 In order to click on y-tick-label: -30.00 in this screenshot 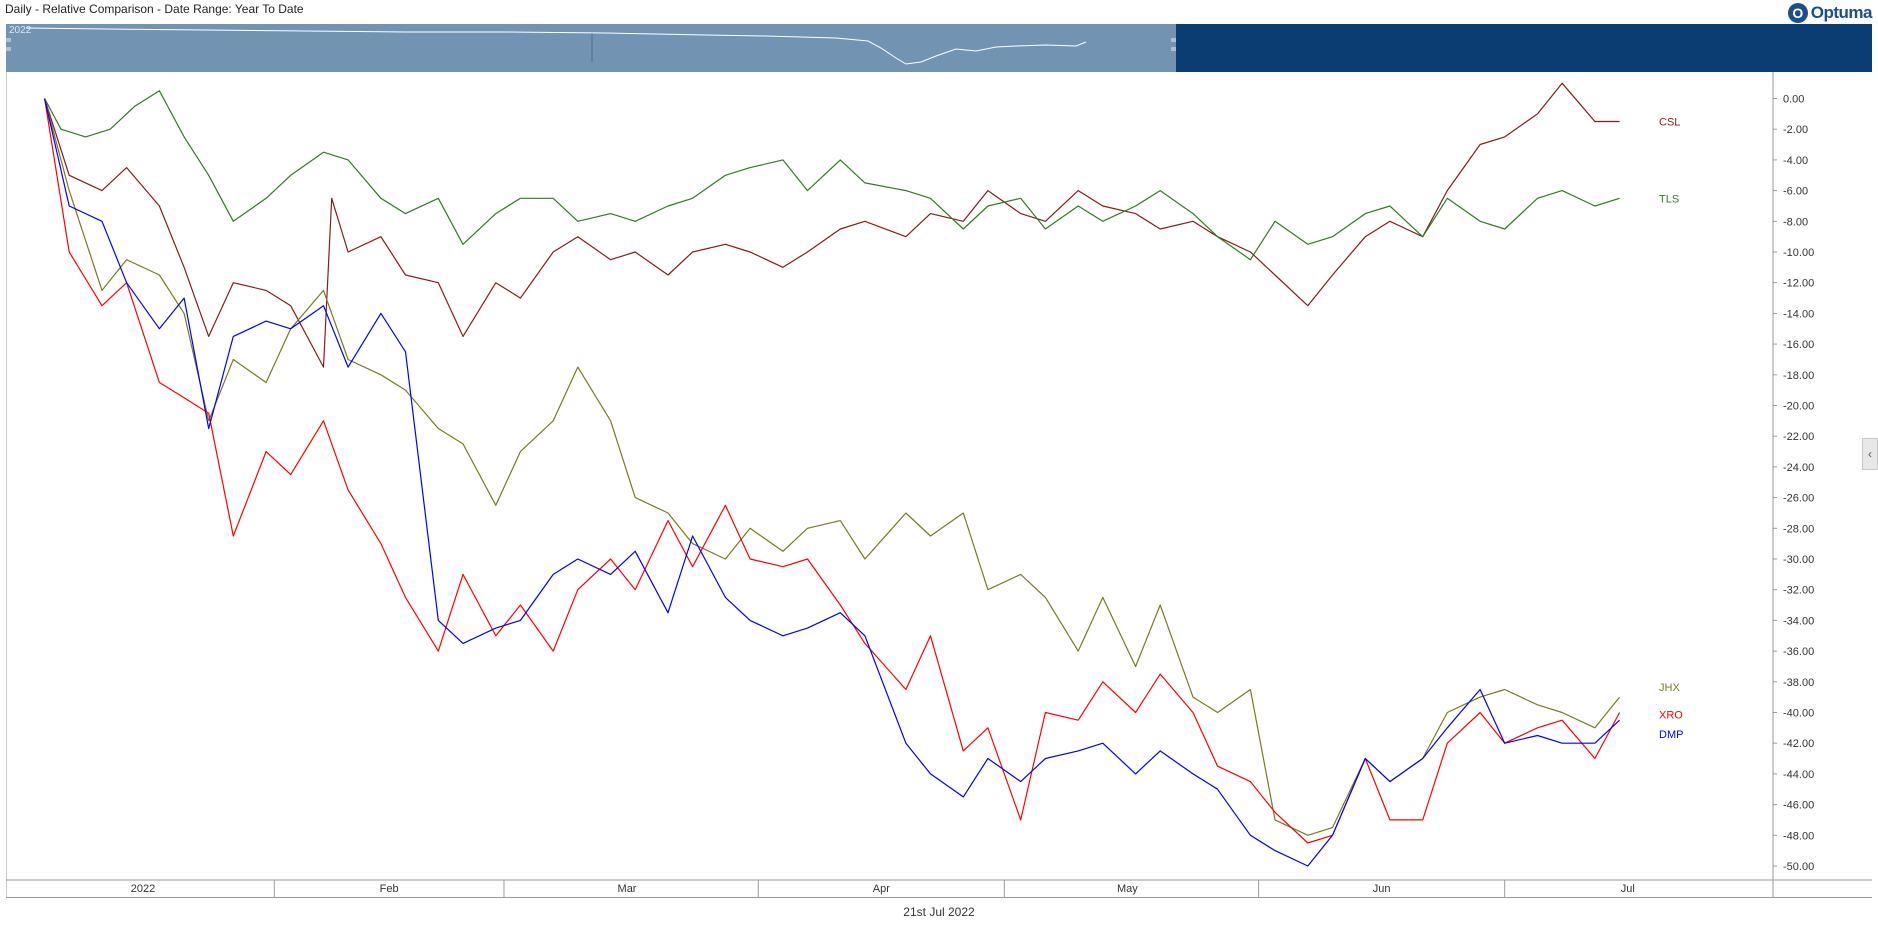, I will do `click(1798, 560)`.